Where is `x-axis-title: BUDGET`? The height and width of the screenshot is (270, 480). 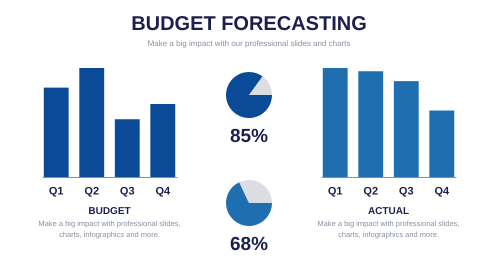
x-axis-title: BUDGET is located at coordinates (109, 211).